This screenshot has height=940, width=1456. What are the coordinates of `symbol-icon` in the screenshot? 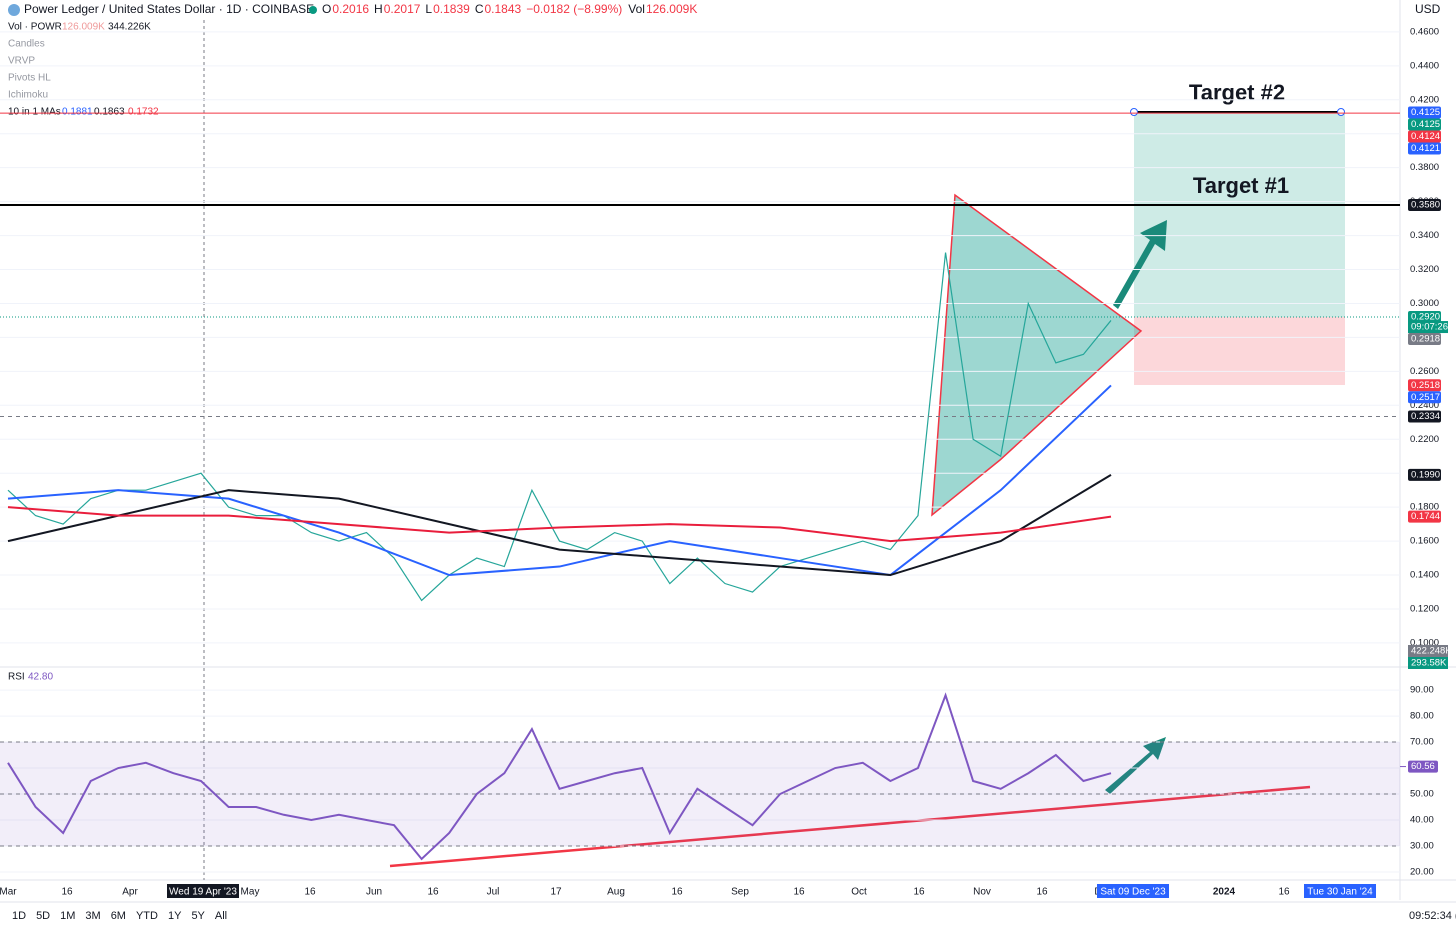 It's located at (14, 10).